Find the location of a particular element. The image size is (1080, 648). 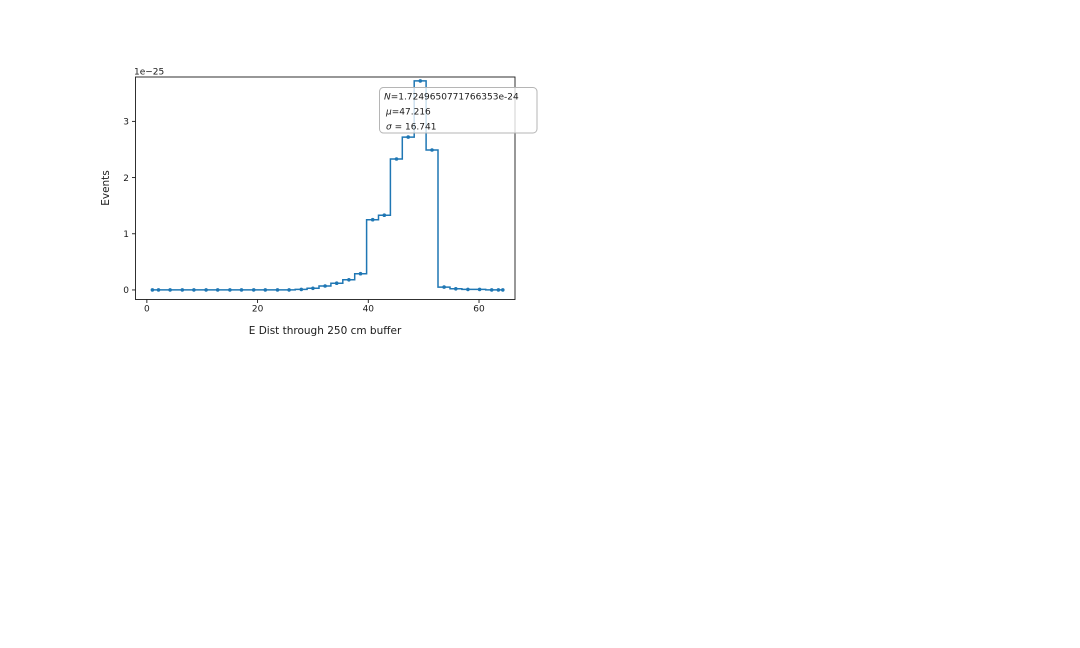

histogram-step-line is located at coordinates (327, 185).